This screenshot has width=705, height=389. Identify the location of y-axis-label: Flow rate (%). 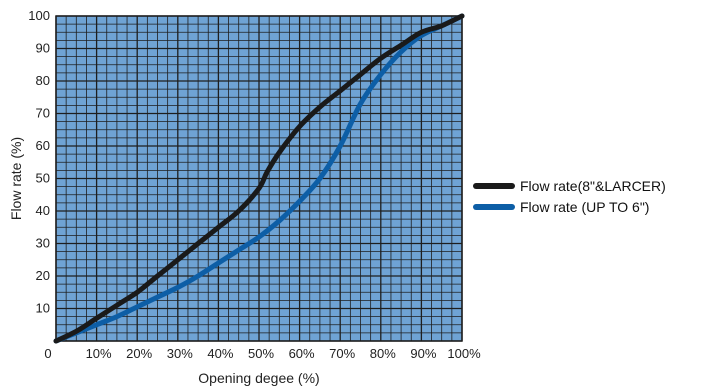
(16, 178).